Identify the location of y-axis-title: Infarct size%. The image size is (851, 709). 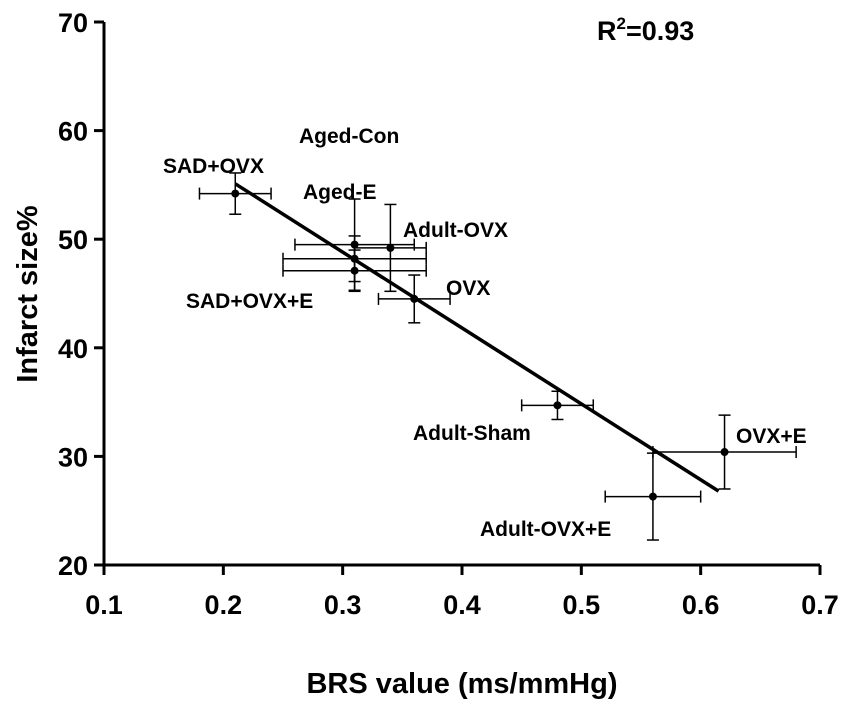
(28, 293).